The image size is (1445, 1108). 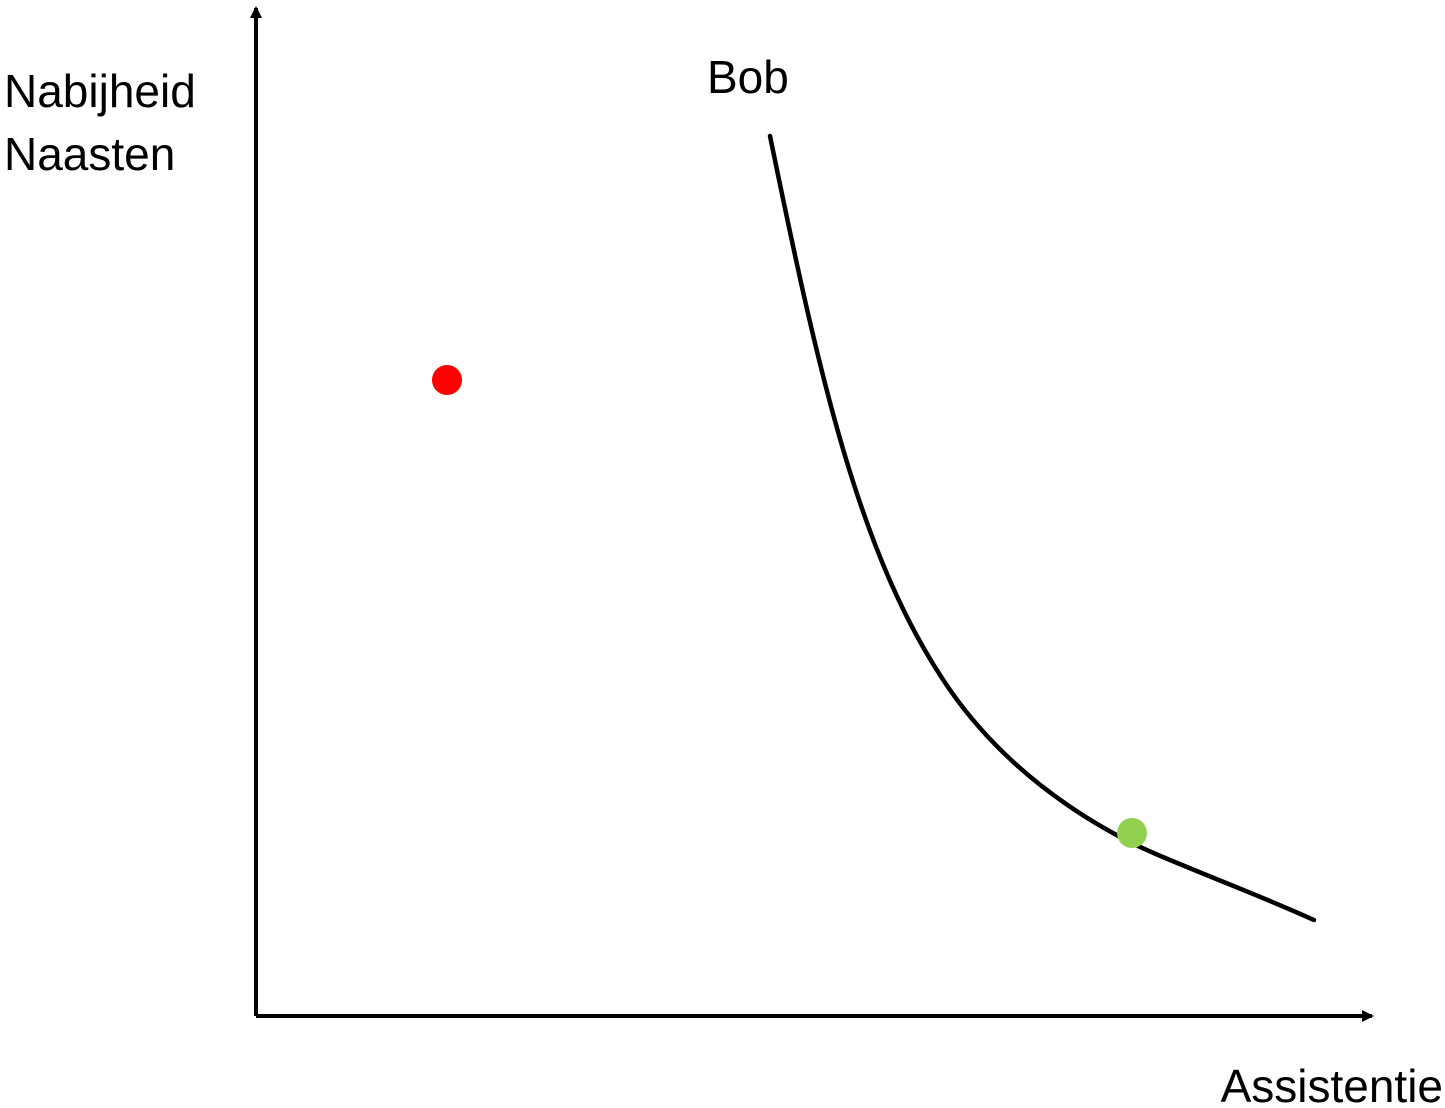 What do you see at coordinates (100, 91) in the screenshot?
I see `y-axis-label-line1: Nabijheid` at bounding box center [100, 91].